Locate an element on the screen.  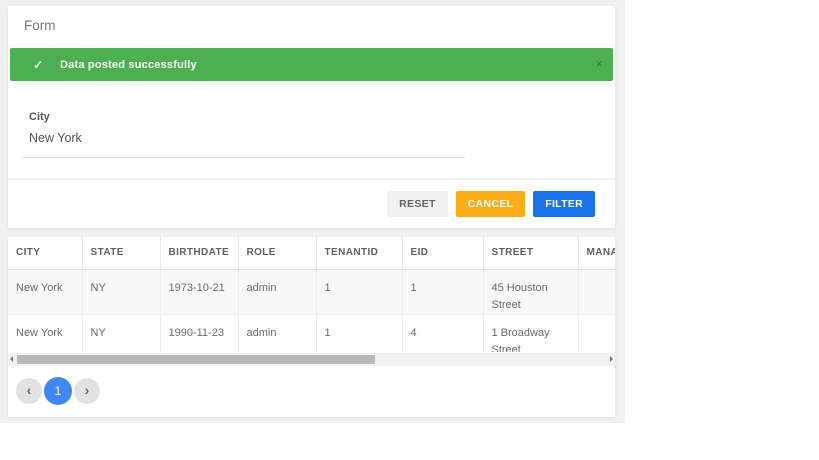
form-footer: RESET CANCEL FILTER is located at coordinates (311, 203).